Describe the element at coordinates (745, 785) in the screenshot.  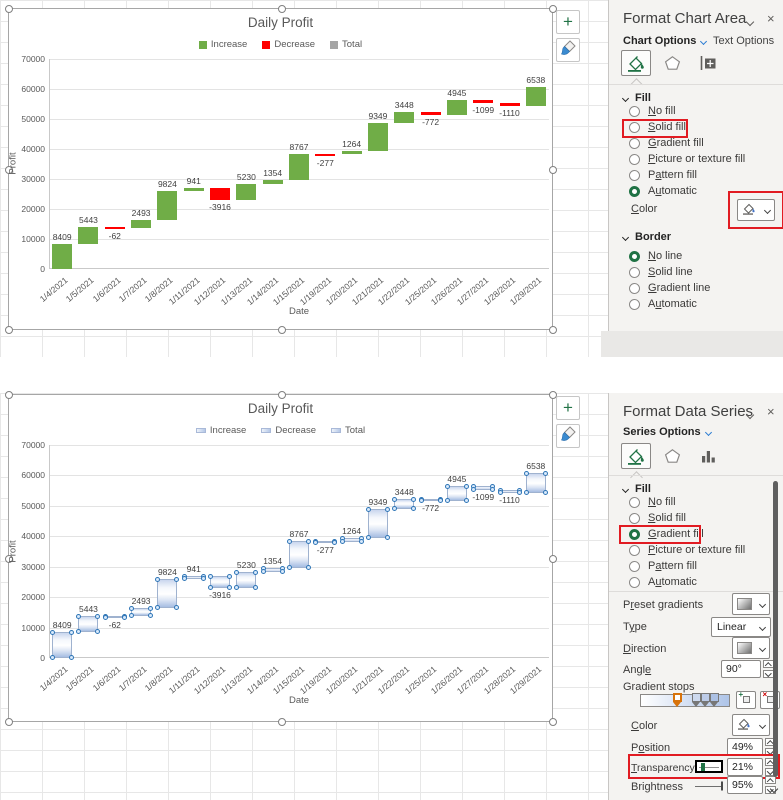
I see `spinner-brightness: 95%` at that location.